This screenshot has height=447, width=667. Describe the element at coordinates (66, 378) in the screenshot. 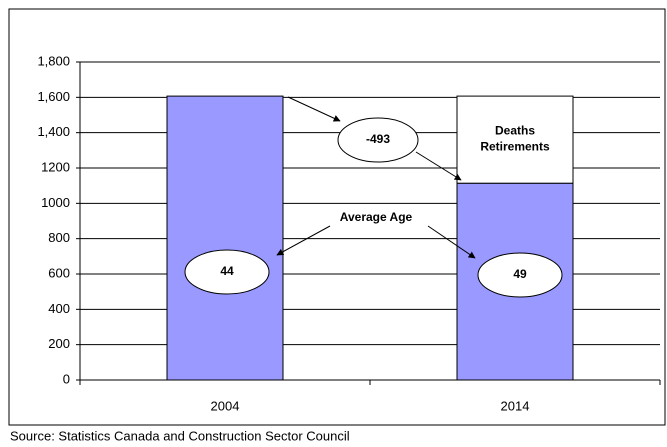

I see `y-tick-label: 0` at that location.